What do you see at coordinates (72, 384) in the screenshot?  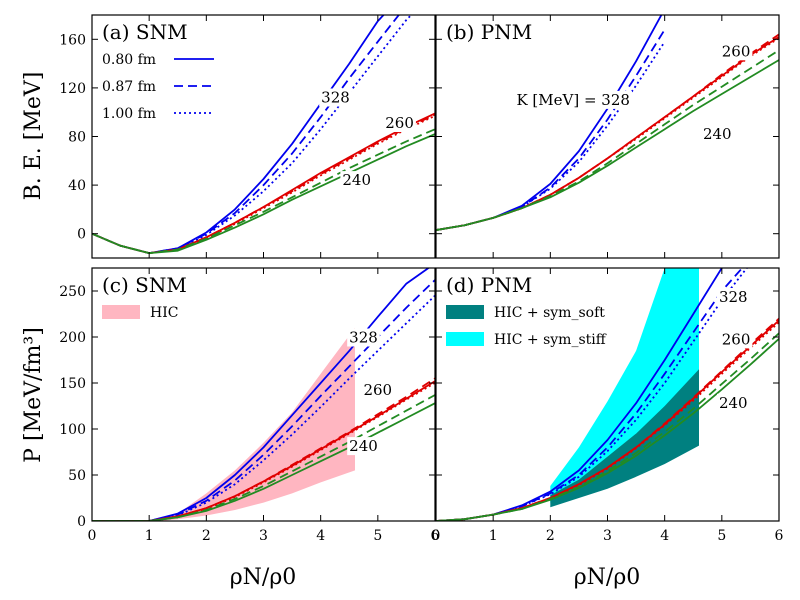 I see `y-tick-label-c-3: 150` at bounding box center [72, 384].